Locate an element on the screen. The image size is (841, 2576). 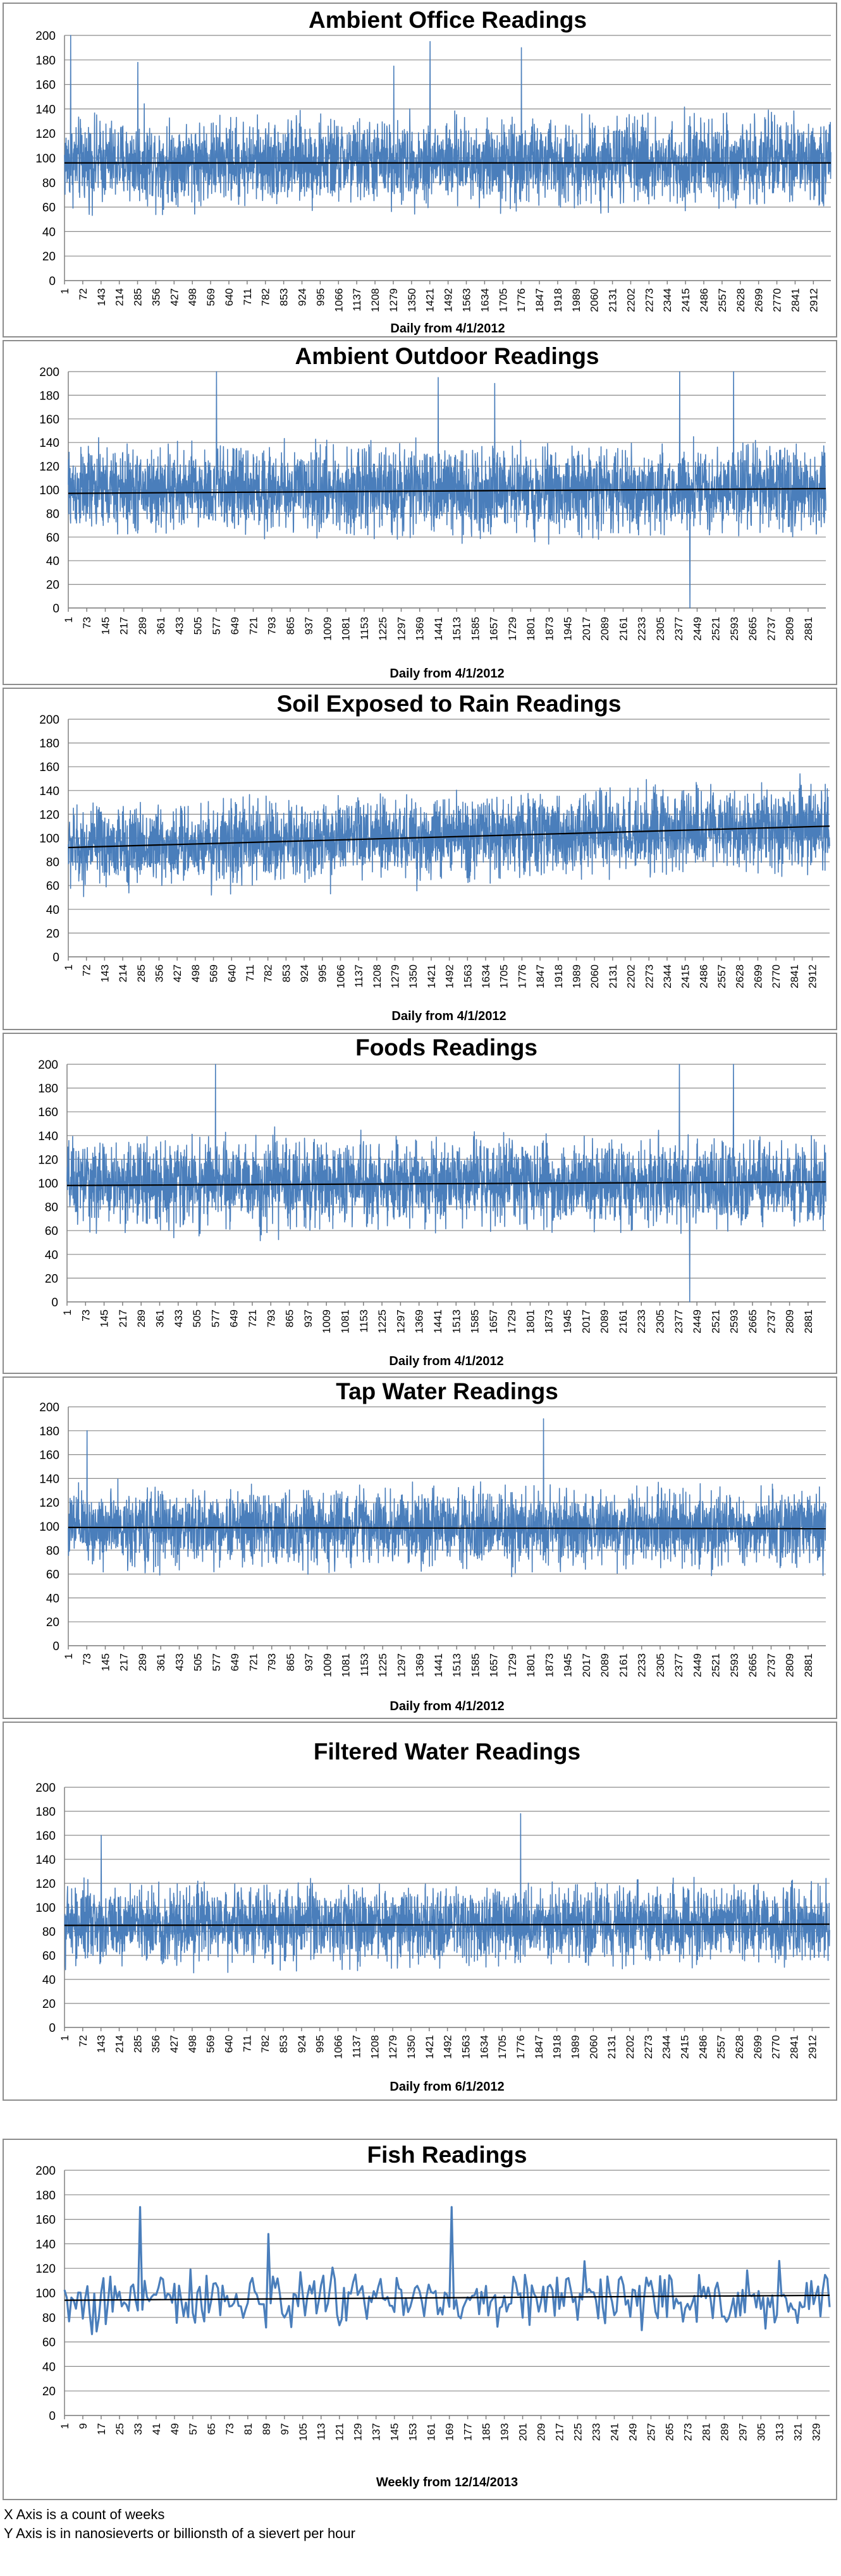
x-tick-label: 2305 is located at coordinates (660, 1321).